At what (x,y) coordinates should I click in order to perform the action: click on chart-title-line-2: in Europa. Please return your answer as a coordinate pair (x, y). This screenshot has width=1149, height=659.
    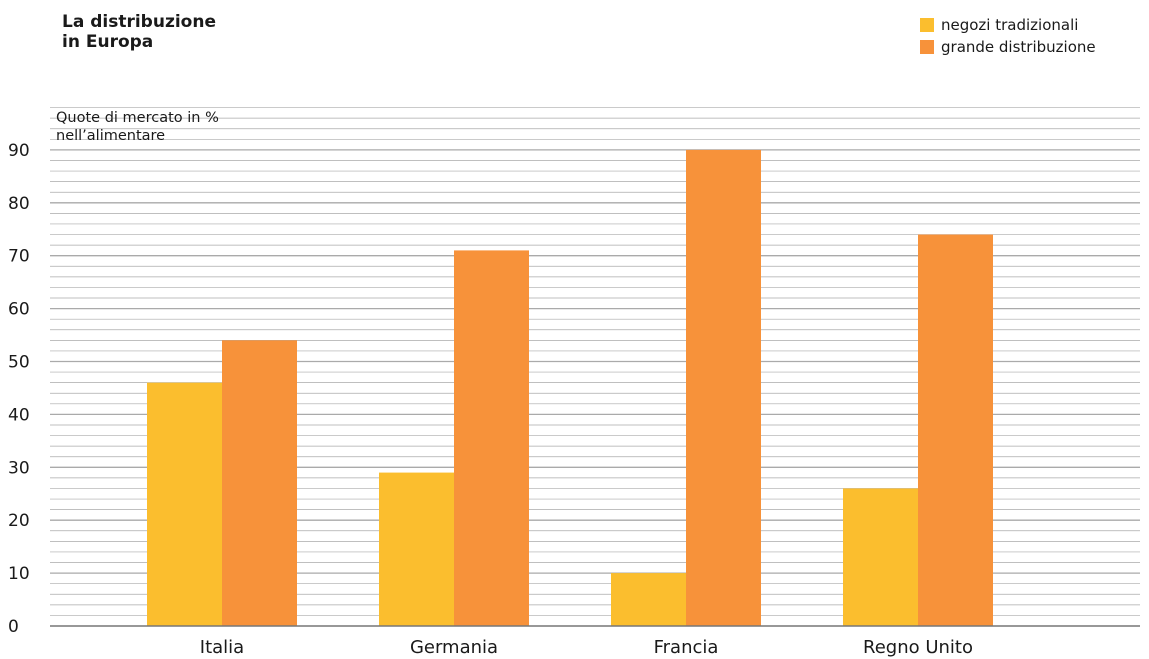
    Looking at the image, I should click on (108, 42).